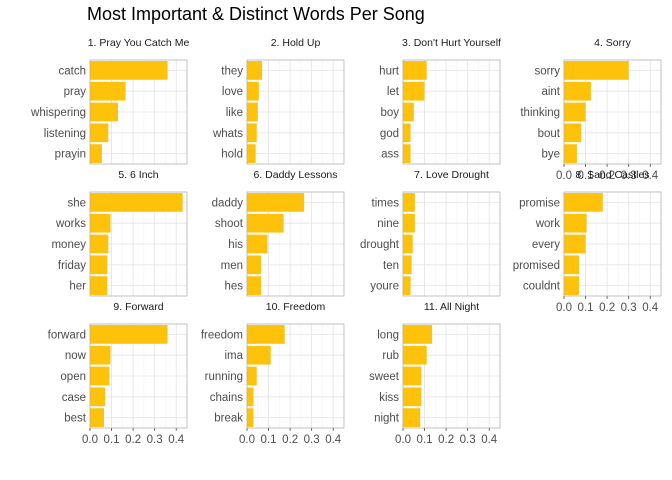 The image size is (672, 480). What do you see at coordinates (390, 356) in the screenshot?
I see `category-label: rub` at bounding box center [390, 356].